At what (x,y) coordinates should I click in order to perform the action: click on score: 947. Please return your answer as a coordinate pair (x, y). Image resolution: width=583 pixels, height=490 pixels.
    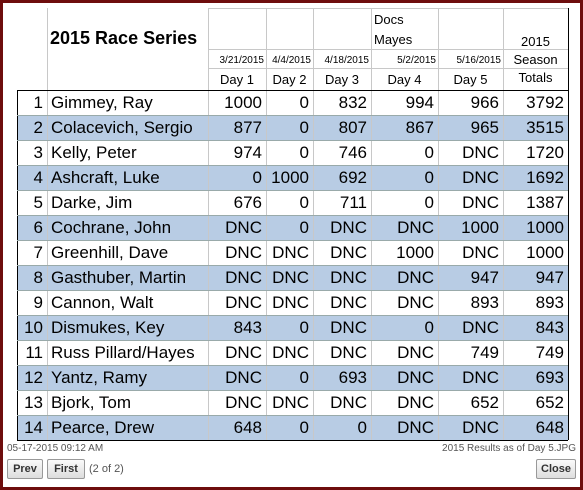
    Looking at the image, I should click on (549, 277).